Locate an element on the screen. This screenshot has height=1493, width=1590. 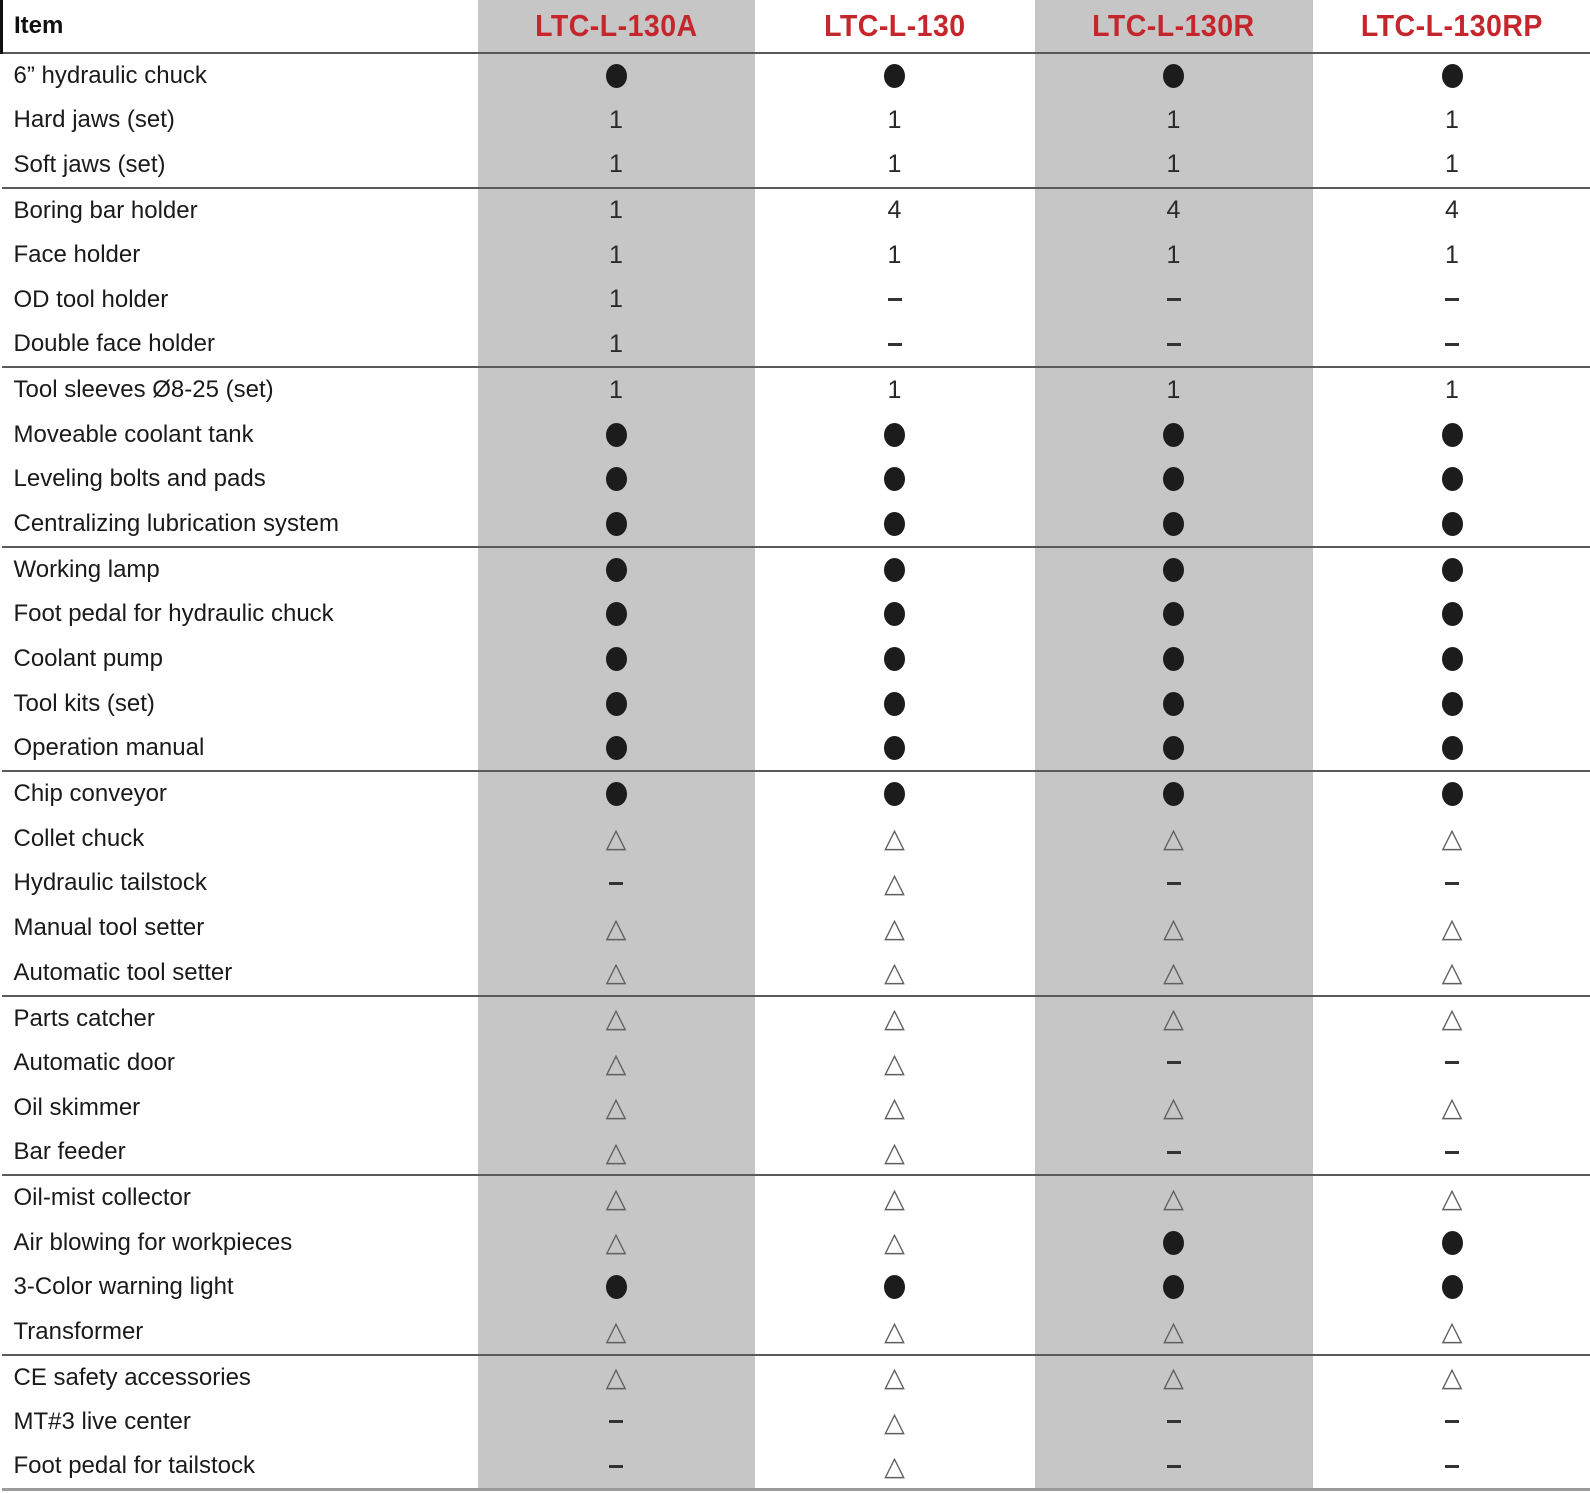
table-row: Oil-mist collector △ △ △ △ is located at coordinates (796, 1198).